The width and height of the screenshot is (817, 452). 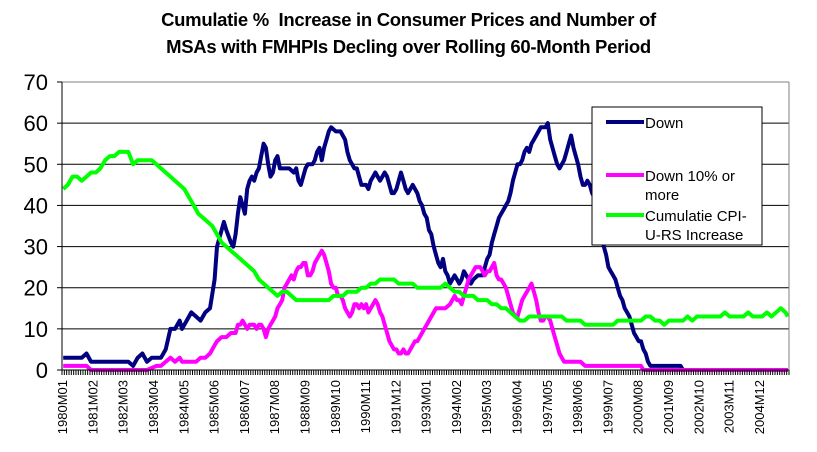 I want to click on x-tick-label: 2002M10, so click(x=698, y=407).